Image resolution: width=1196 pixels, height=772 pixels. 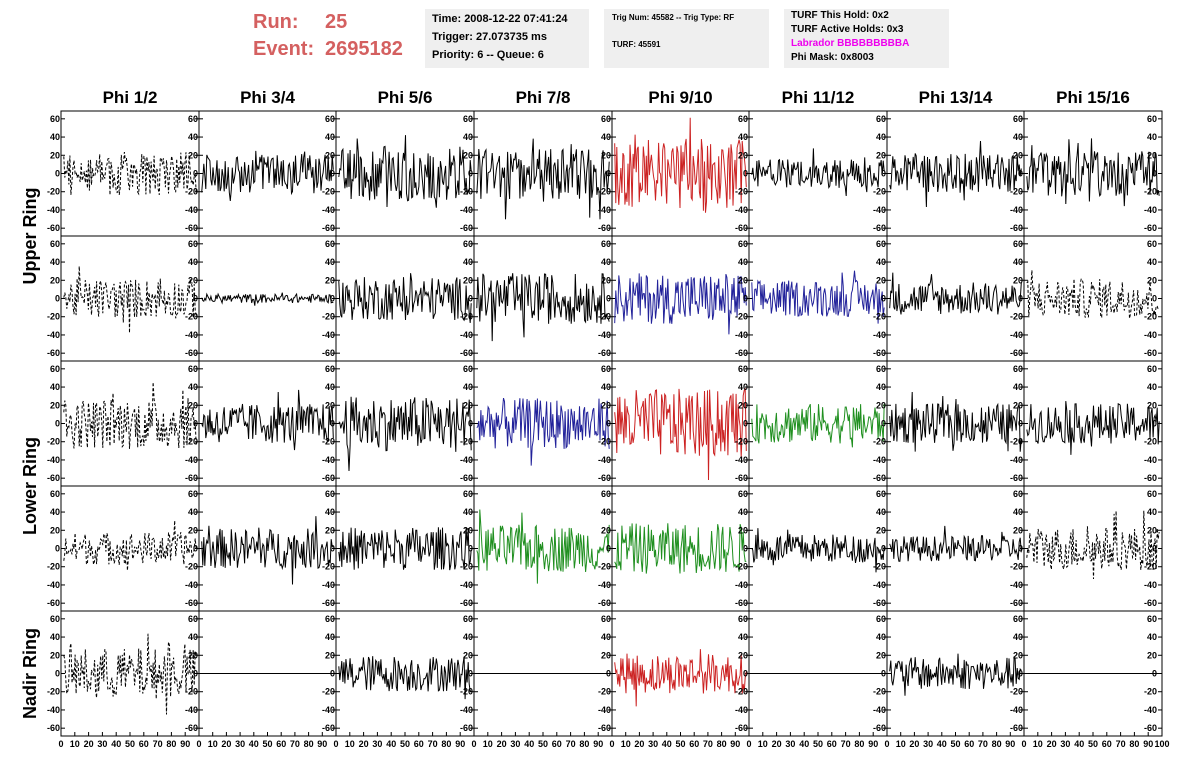 What do you see at coordinates (158, 744) in the screenshot?
I see `x-tick-label: 70` at bounding box center [158, 744].